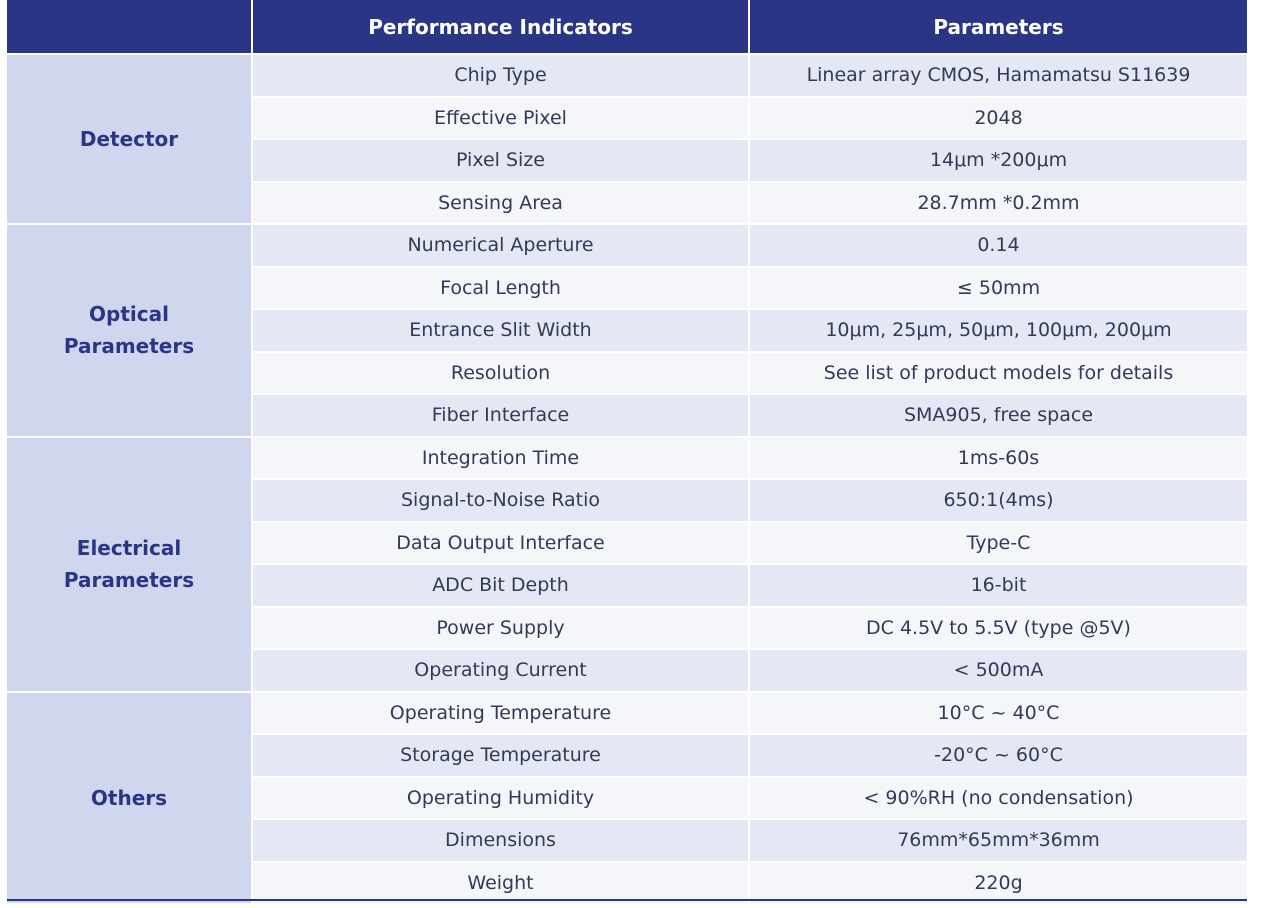 This screenshot has height=908, width=1264. I want to click on parameter-cell: Type-C, so click(998, 541).